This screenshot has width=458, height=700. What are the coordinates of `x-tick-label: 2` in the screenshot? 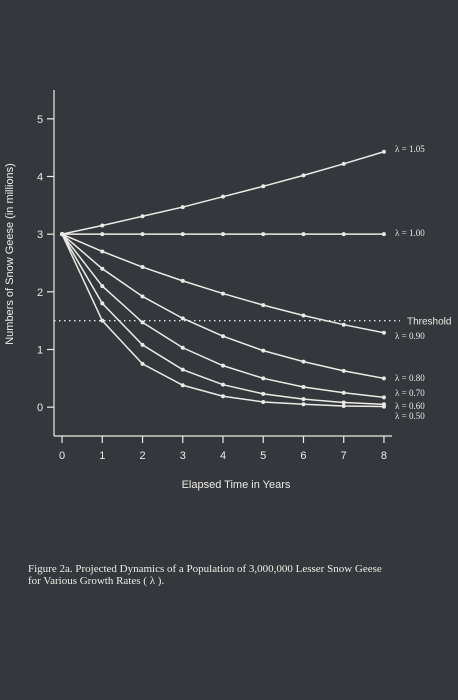 It's located at (142, 456).